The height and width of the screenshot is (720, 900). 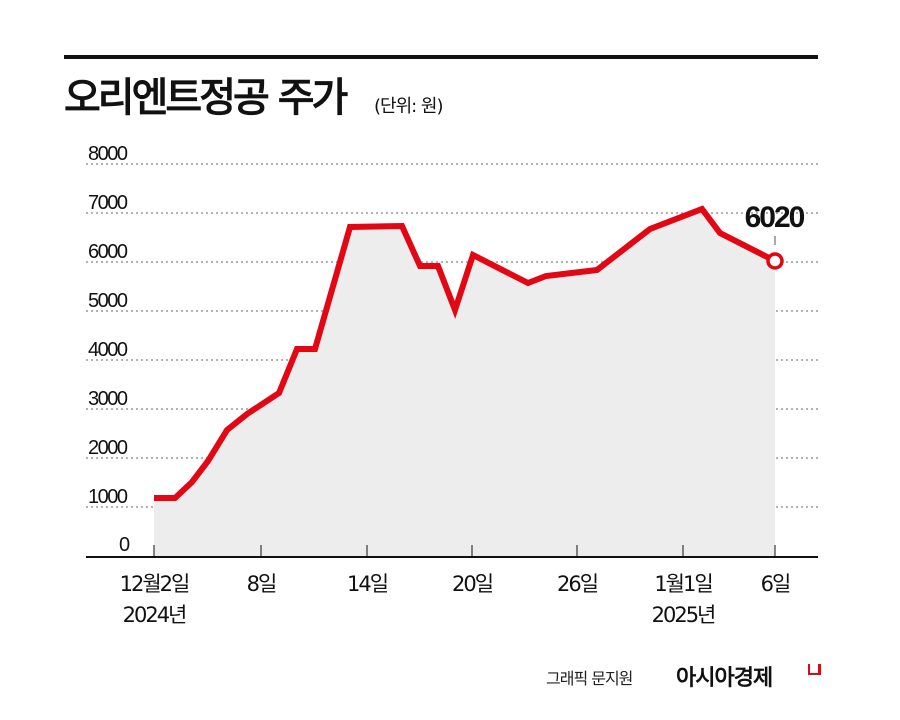 What do you see at coordinates (441, 57) in the screenshot?
I see `top-rule` at bounding box center [441, 57].